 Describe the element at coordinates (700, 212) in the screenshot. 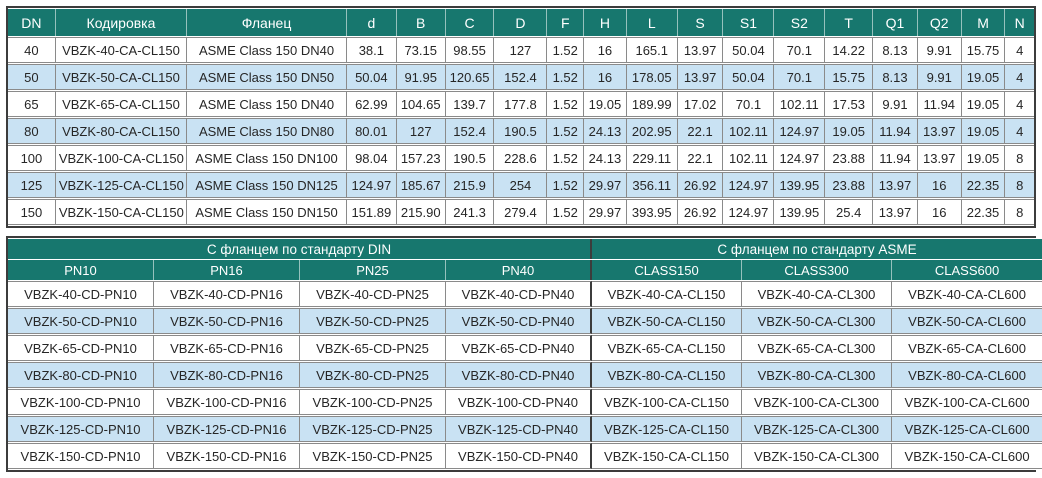

I see `dimension-cell: 26.92` at that location.